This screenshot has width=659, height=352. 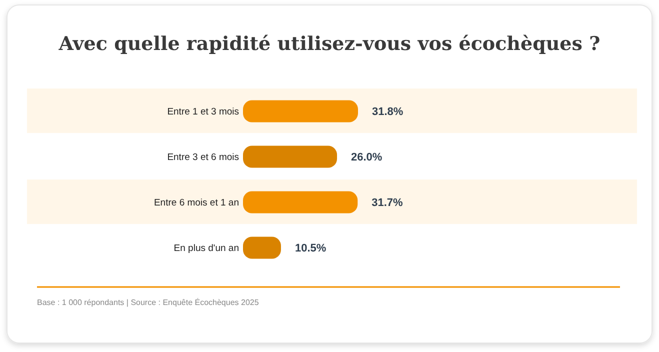 I want to click on y-tick-label: Entre 1 et 3 mois, so click(x=203, y=112).